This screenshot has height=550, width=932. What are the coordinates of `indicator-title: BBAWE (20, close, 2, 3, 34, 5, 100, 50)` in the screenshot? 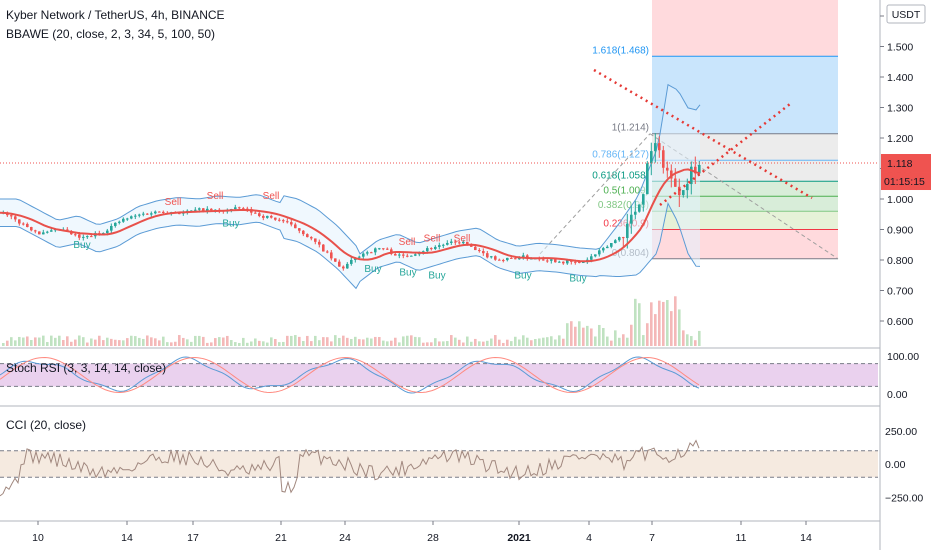 It's located at (110, 34).